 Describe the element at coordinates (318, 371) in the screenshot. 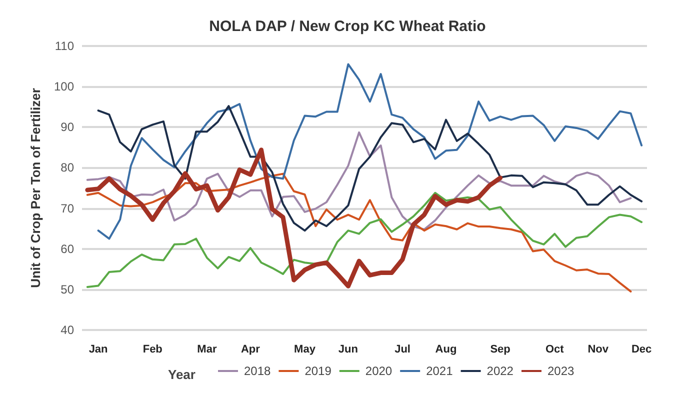

I see `legend-label: 2019` at that location.